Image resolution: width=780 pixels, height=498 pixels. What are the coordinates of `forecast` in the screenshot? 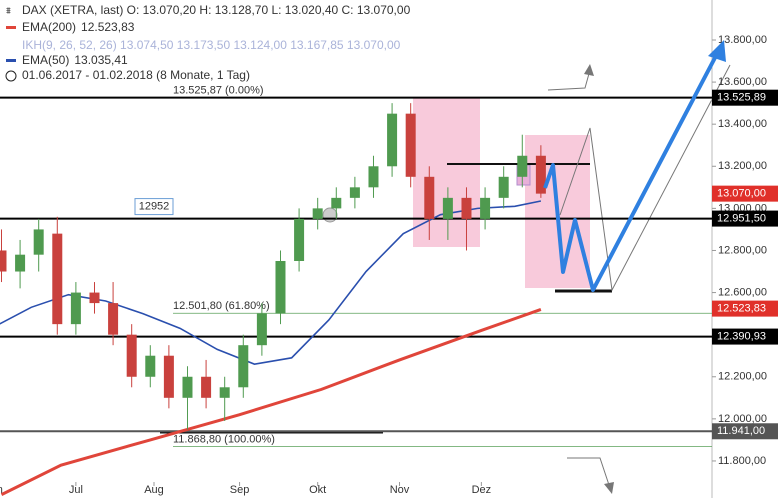 It's located at (634, 166).